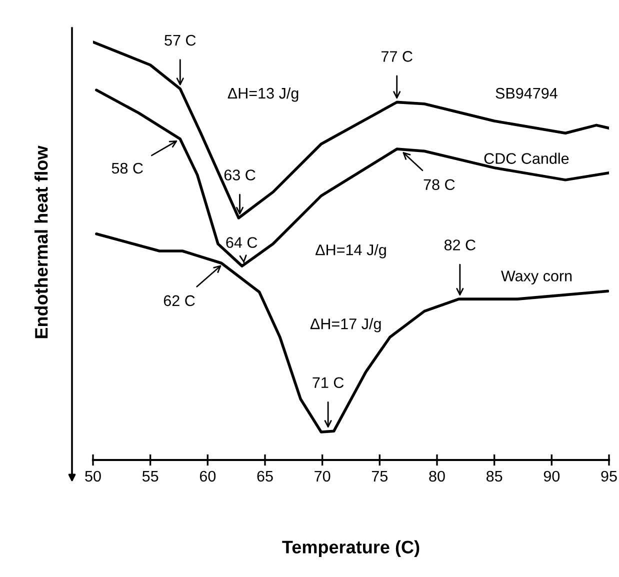 Image resolution: width=619 pixels, height=577 pixels. Describe the element at coordinates (351, 549) in the screenshot. I see `x-axis-title: Temperature (C)` at that location.